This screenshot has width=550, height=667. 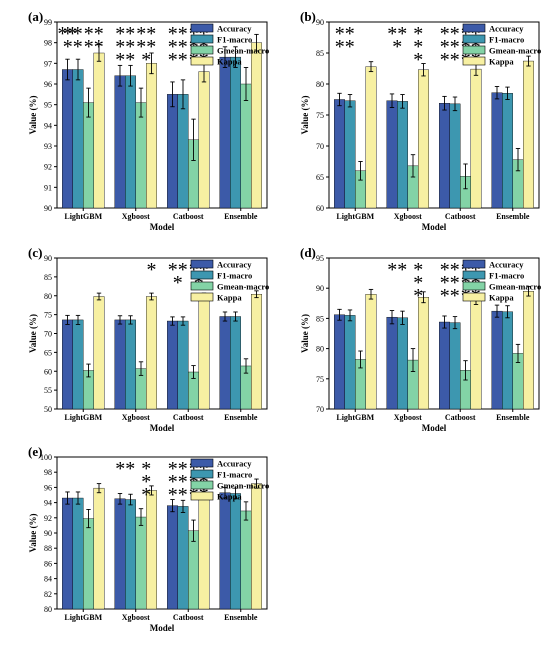 What do you see at coordinates (320, 409) in the screenshot?
I see `y-tick-label: 70` at bounding box center [320, 409].